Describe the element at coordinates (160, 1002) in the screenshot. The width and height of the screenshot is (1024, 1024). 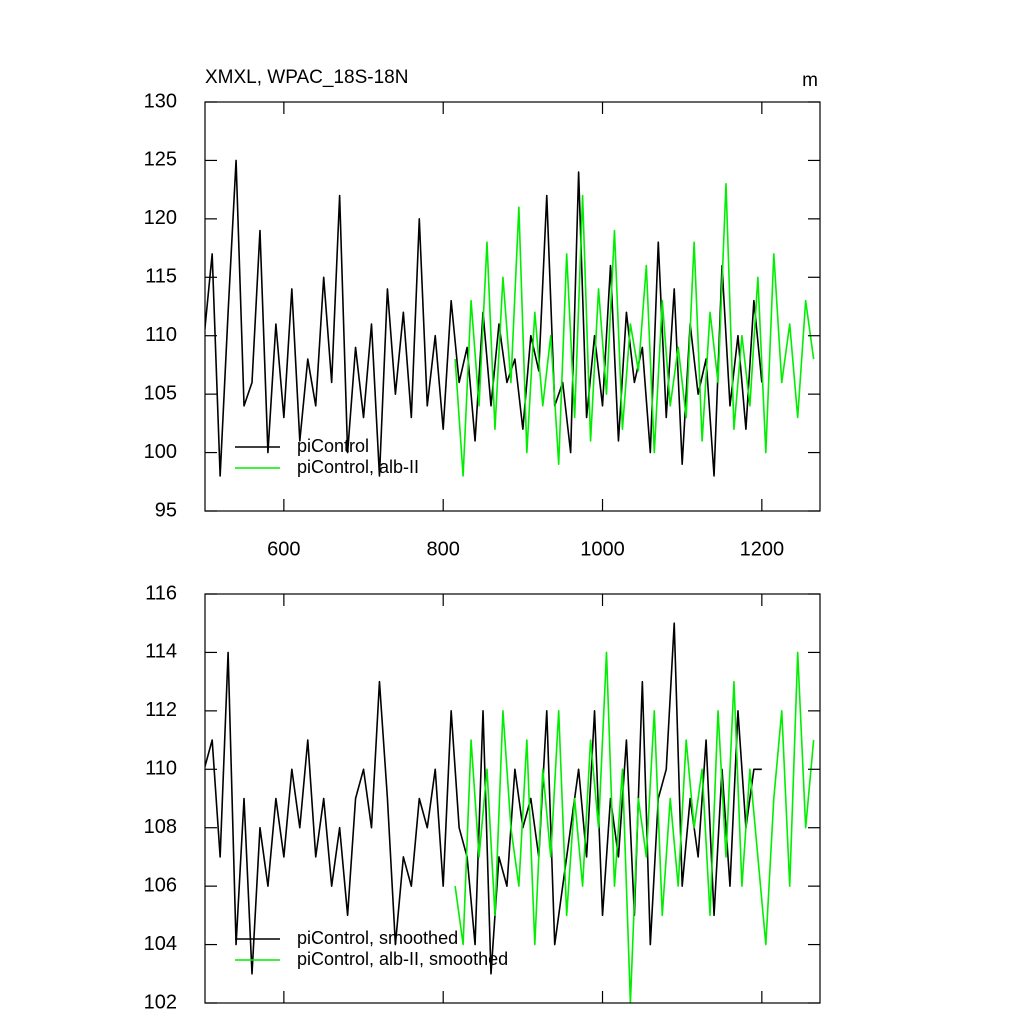
I see `y-tick-label: 102` at that location.